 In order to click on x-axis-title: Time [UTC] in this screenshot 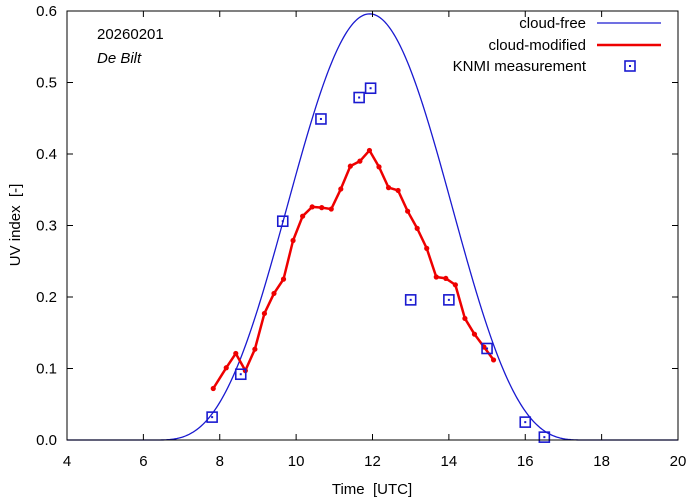, I will do `click(372, 489)`.